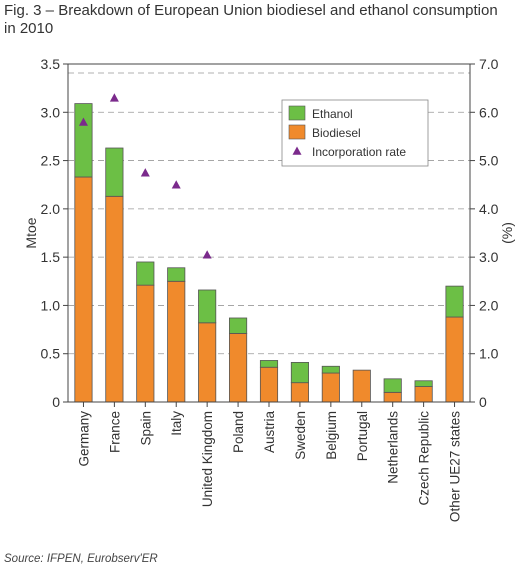 Image resolution: width=521 pixels, height=576 pixels. What do you see at coordinates (489, 209) in the screenshot?
I see `y-tick-label-right: 4.0` at bounding box center [489, 209].